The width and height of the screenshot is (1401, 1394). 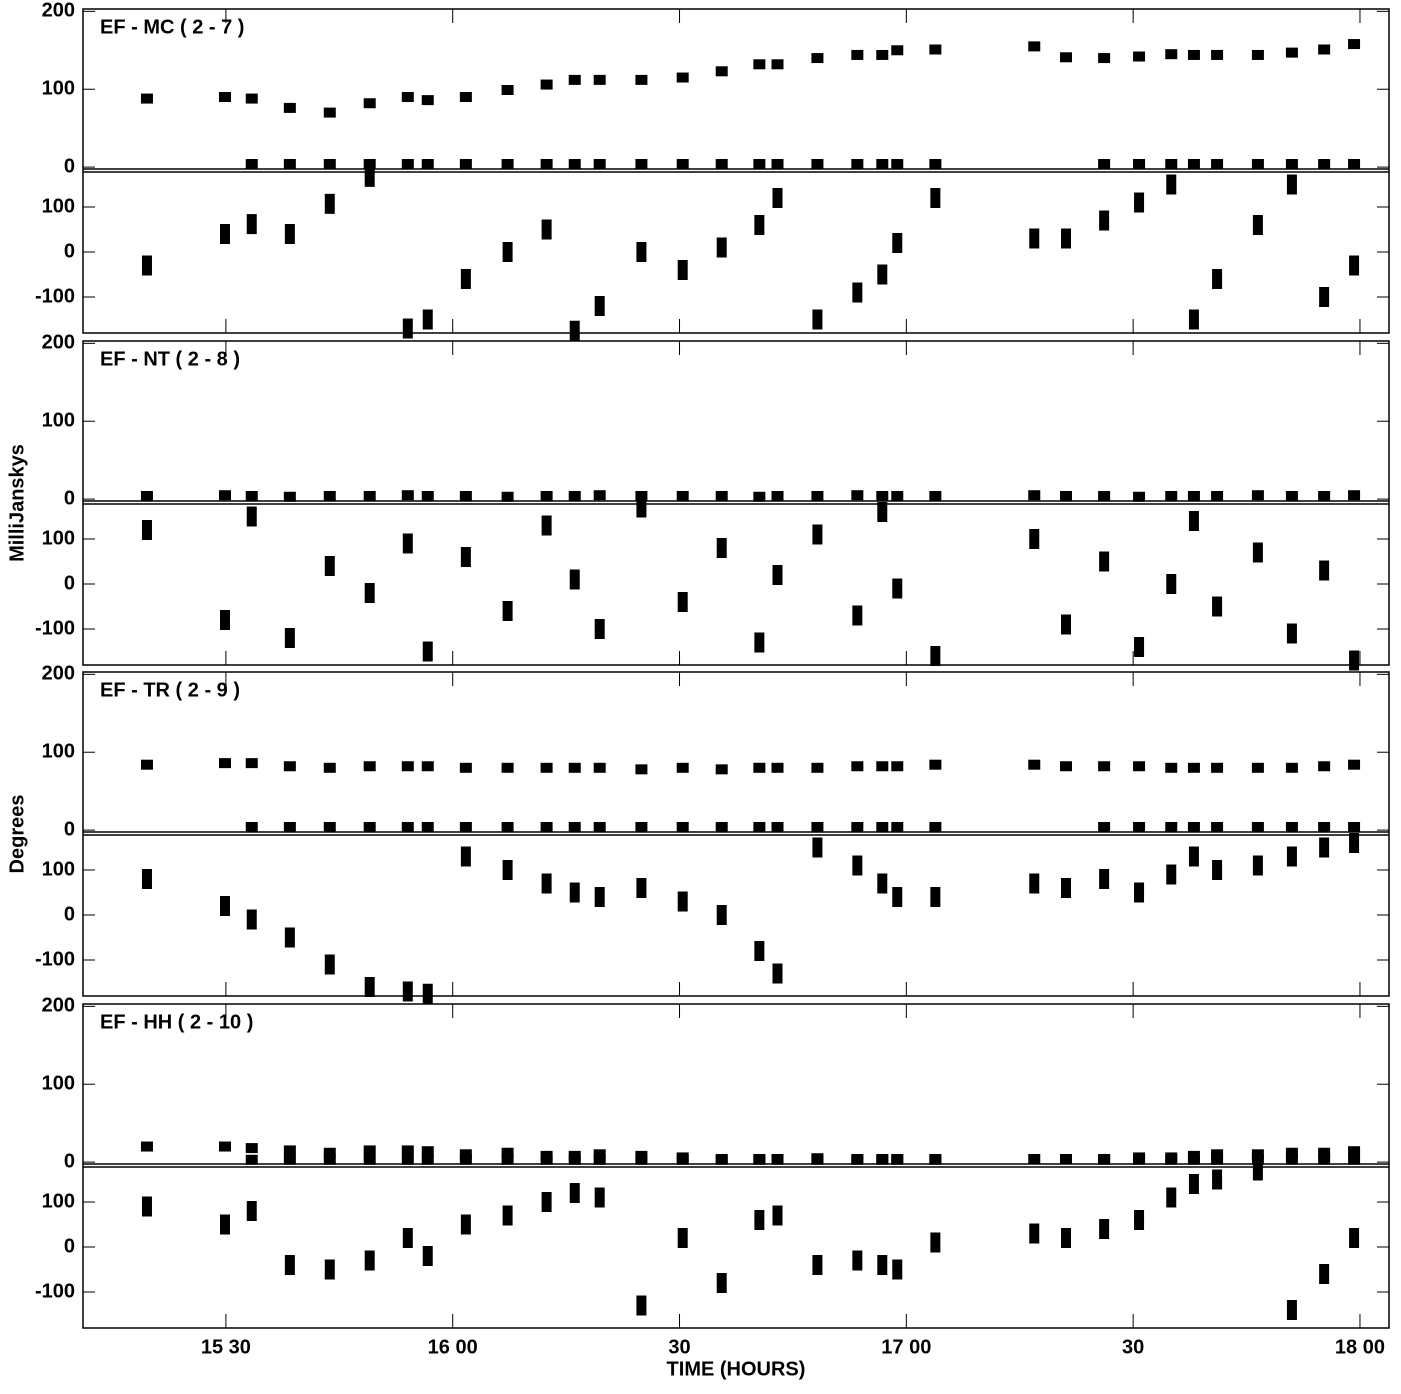 I want to click on x-tick-label: 30, so click(x=679, y=1347).